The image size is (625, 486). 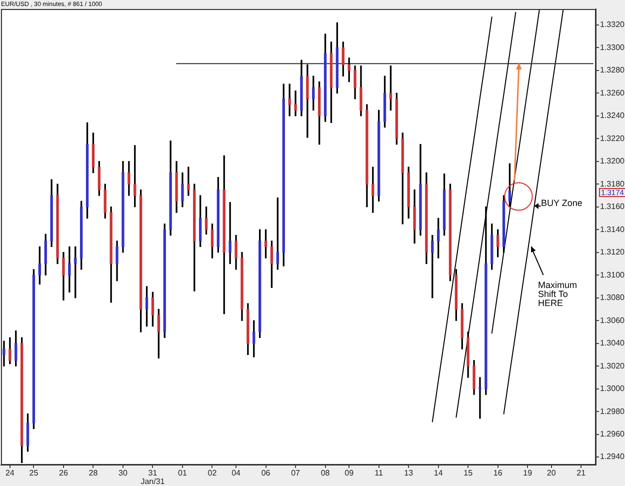 What do you see at coordinates (612, 411) in the screenshot?
I see `y-tick-label: 1.2980` at bounding box center [612, 411].